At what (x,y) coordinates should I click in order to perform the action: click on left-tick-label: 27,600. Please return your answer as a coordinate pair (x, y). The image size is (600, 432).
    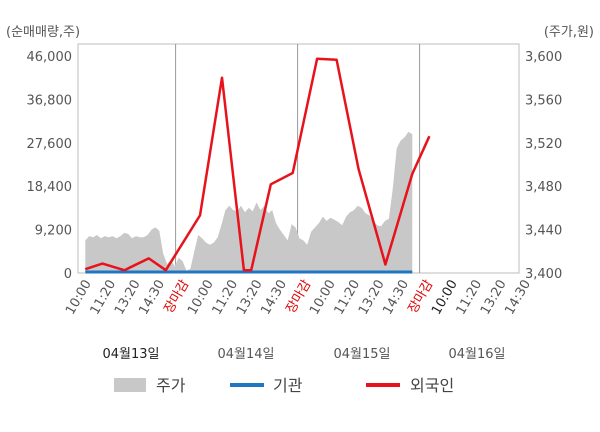
    Looking at the image, I should click on (50, 144).